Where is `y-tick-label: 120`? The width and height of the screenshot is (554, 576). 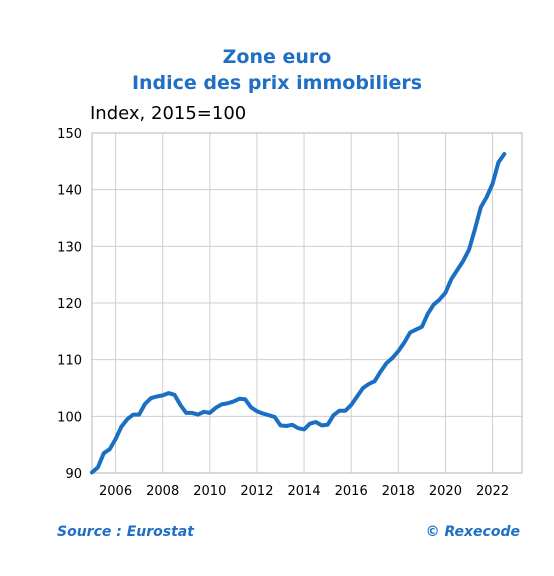
y-tick-label: 120 is located at coordinates (69, 304).